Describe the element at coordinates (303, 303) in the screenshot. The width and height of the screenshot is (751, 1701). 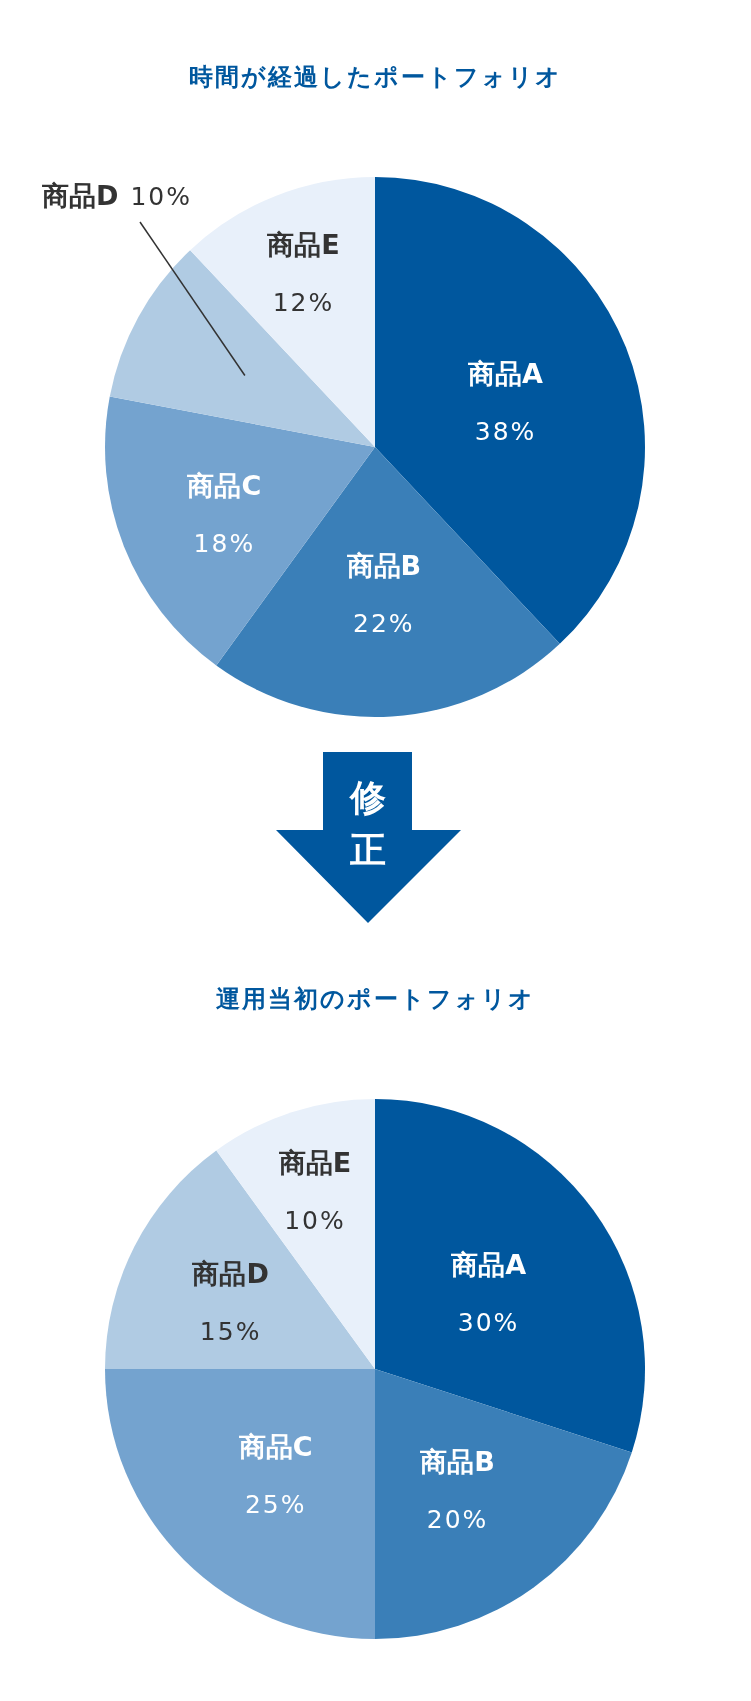
I see `data-label: 12%` at that location.